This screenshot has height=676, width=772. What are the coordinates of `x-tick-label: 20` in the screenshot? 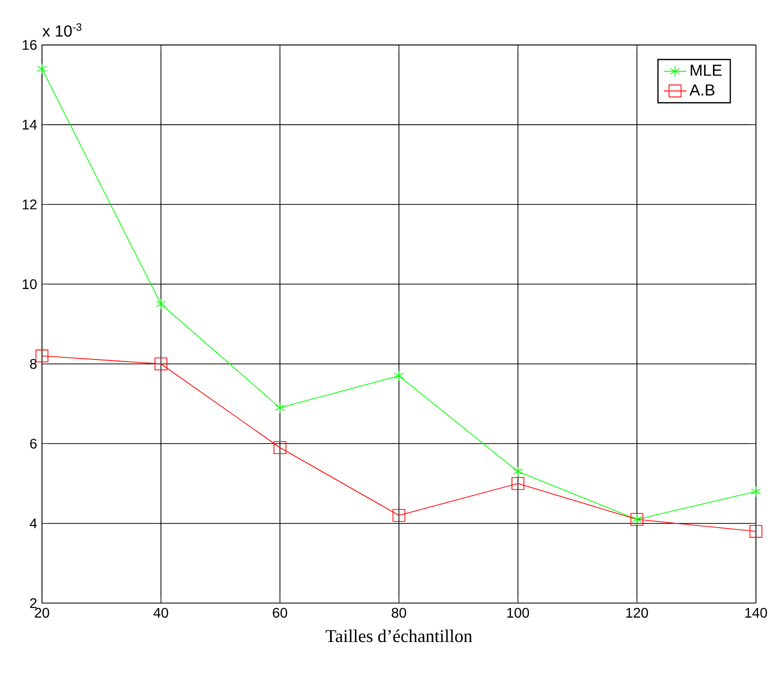 It's located at (42, 613).